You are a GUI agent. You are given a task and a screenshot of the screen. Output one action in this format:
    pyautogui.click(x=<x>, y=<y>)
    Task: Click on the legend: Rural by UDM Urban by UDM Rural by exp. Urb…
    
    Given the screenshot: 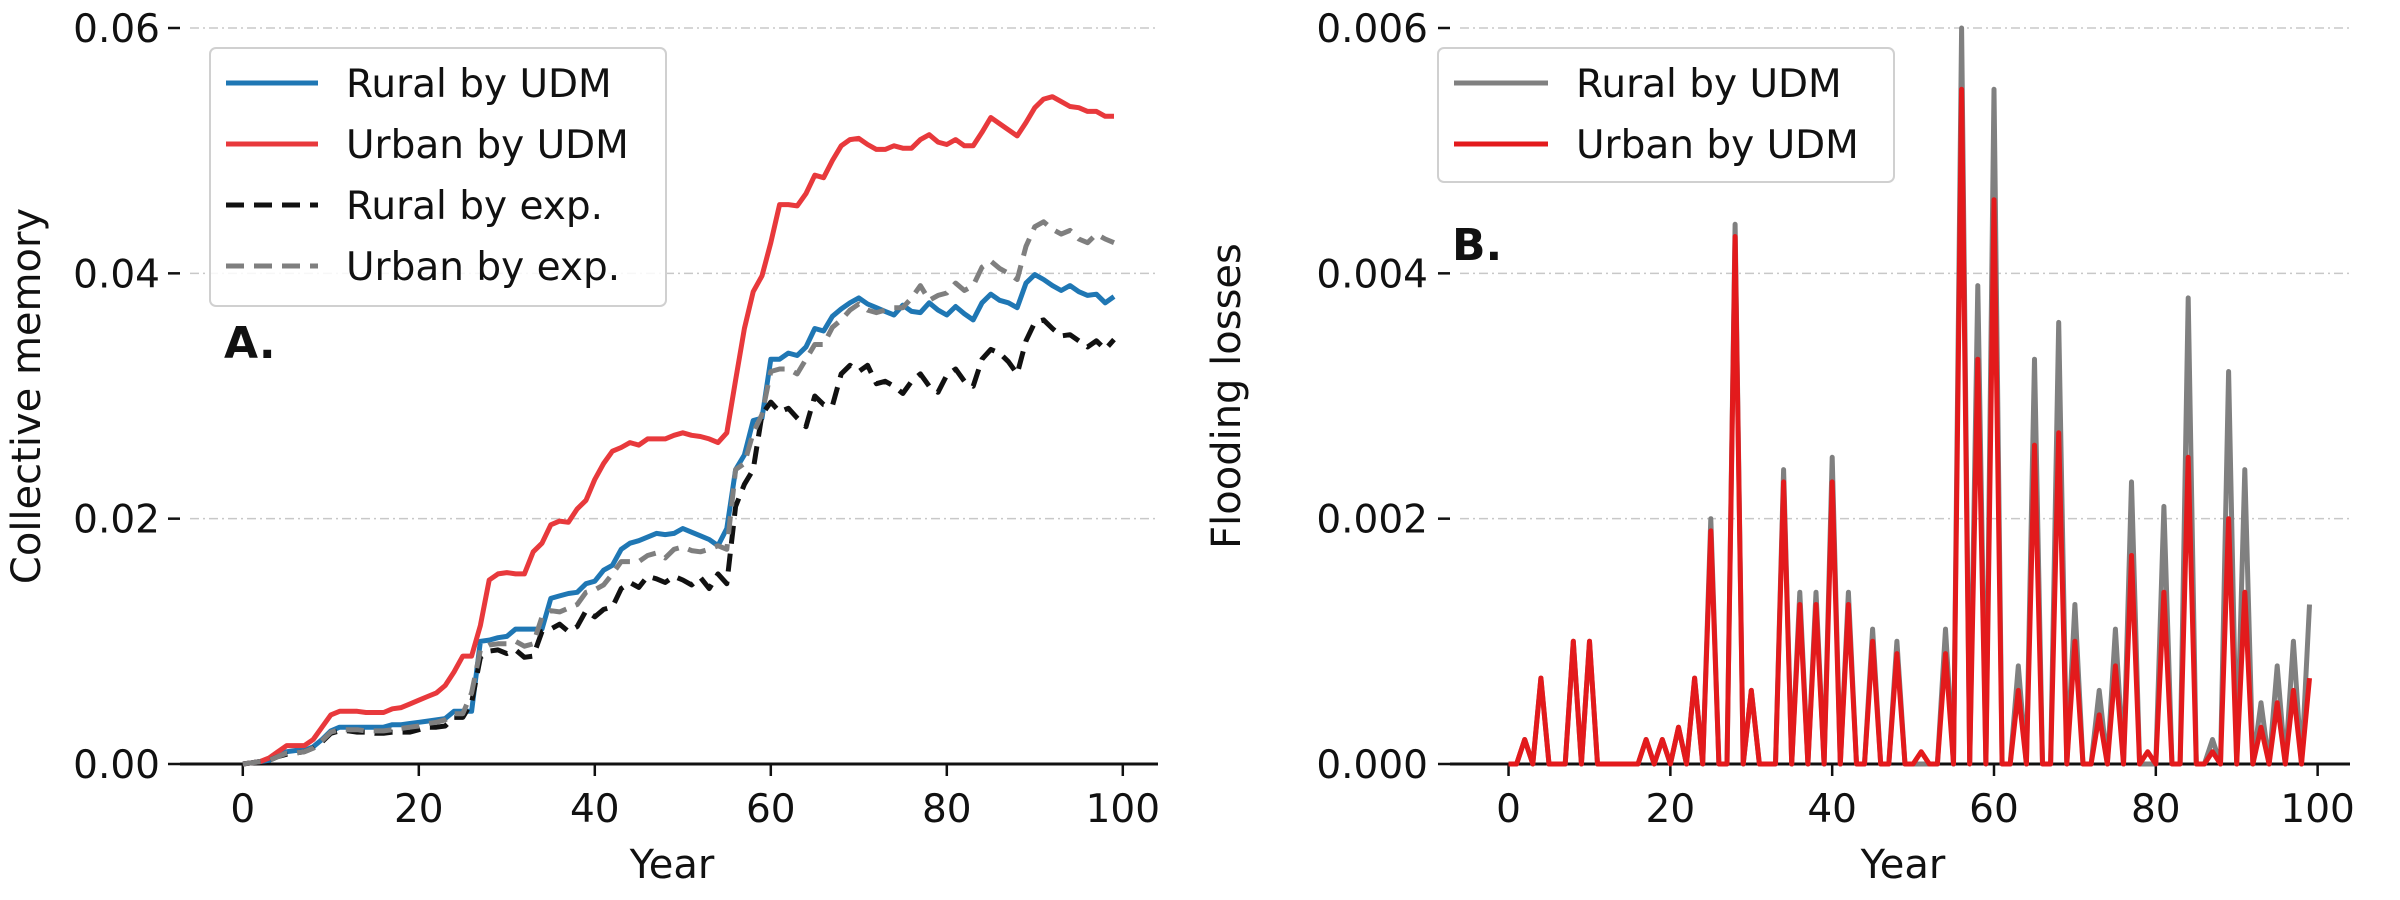 What is the action you would take?
    pyautogui.click(x=438, y=177)
    